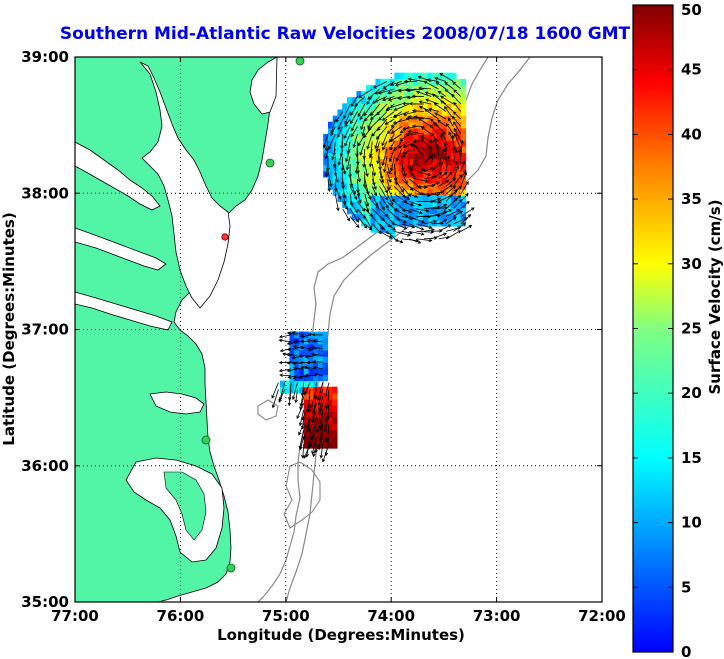 Image resolution: width=724 pixels, height=659 pixels. Describe the element at coordinates (185, 185) in the screenshot. I see `chesapeake-bay` at that location.